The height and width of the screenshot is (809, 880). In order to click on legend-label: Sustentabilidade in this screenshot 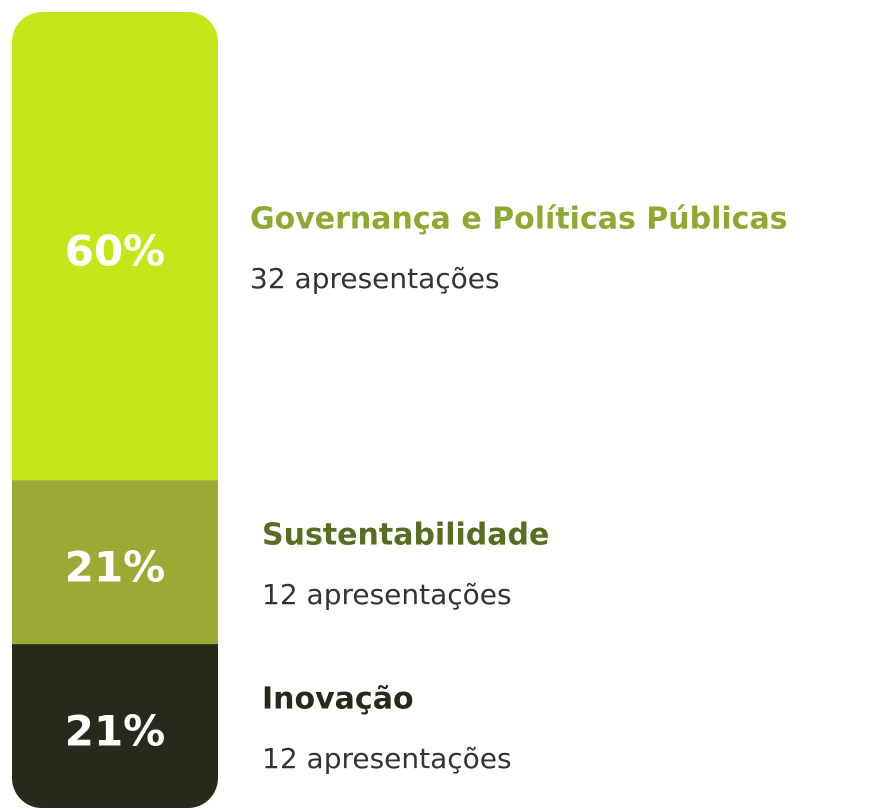, I will do `click(405, 535)`.